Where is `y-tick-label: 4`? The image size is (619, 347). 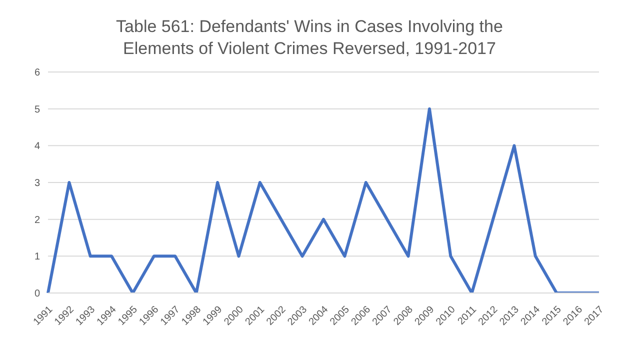
y-tick-label: 4 is located at coordinates (37, 146).